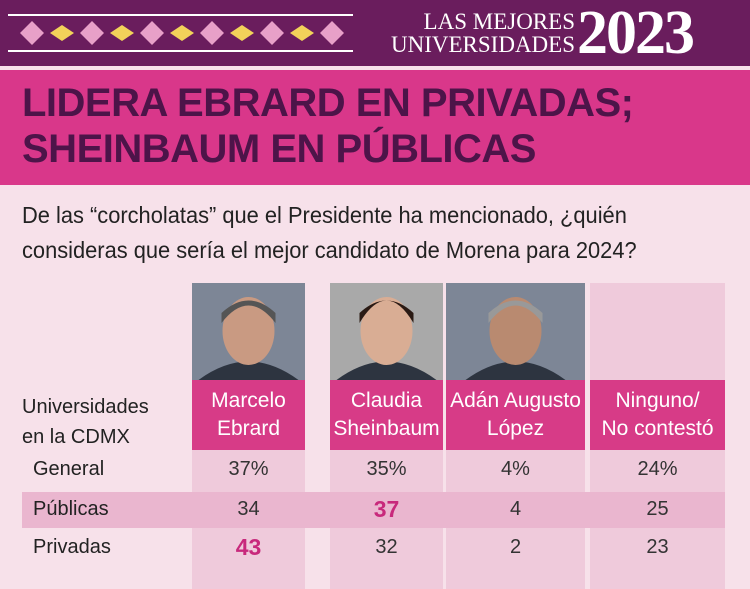 Image resolution: width=750 pixels, height=589 pixels. Describe the element at coordinates (71, 509) in the screenshot. I see `row-label: Públicas` at that location.